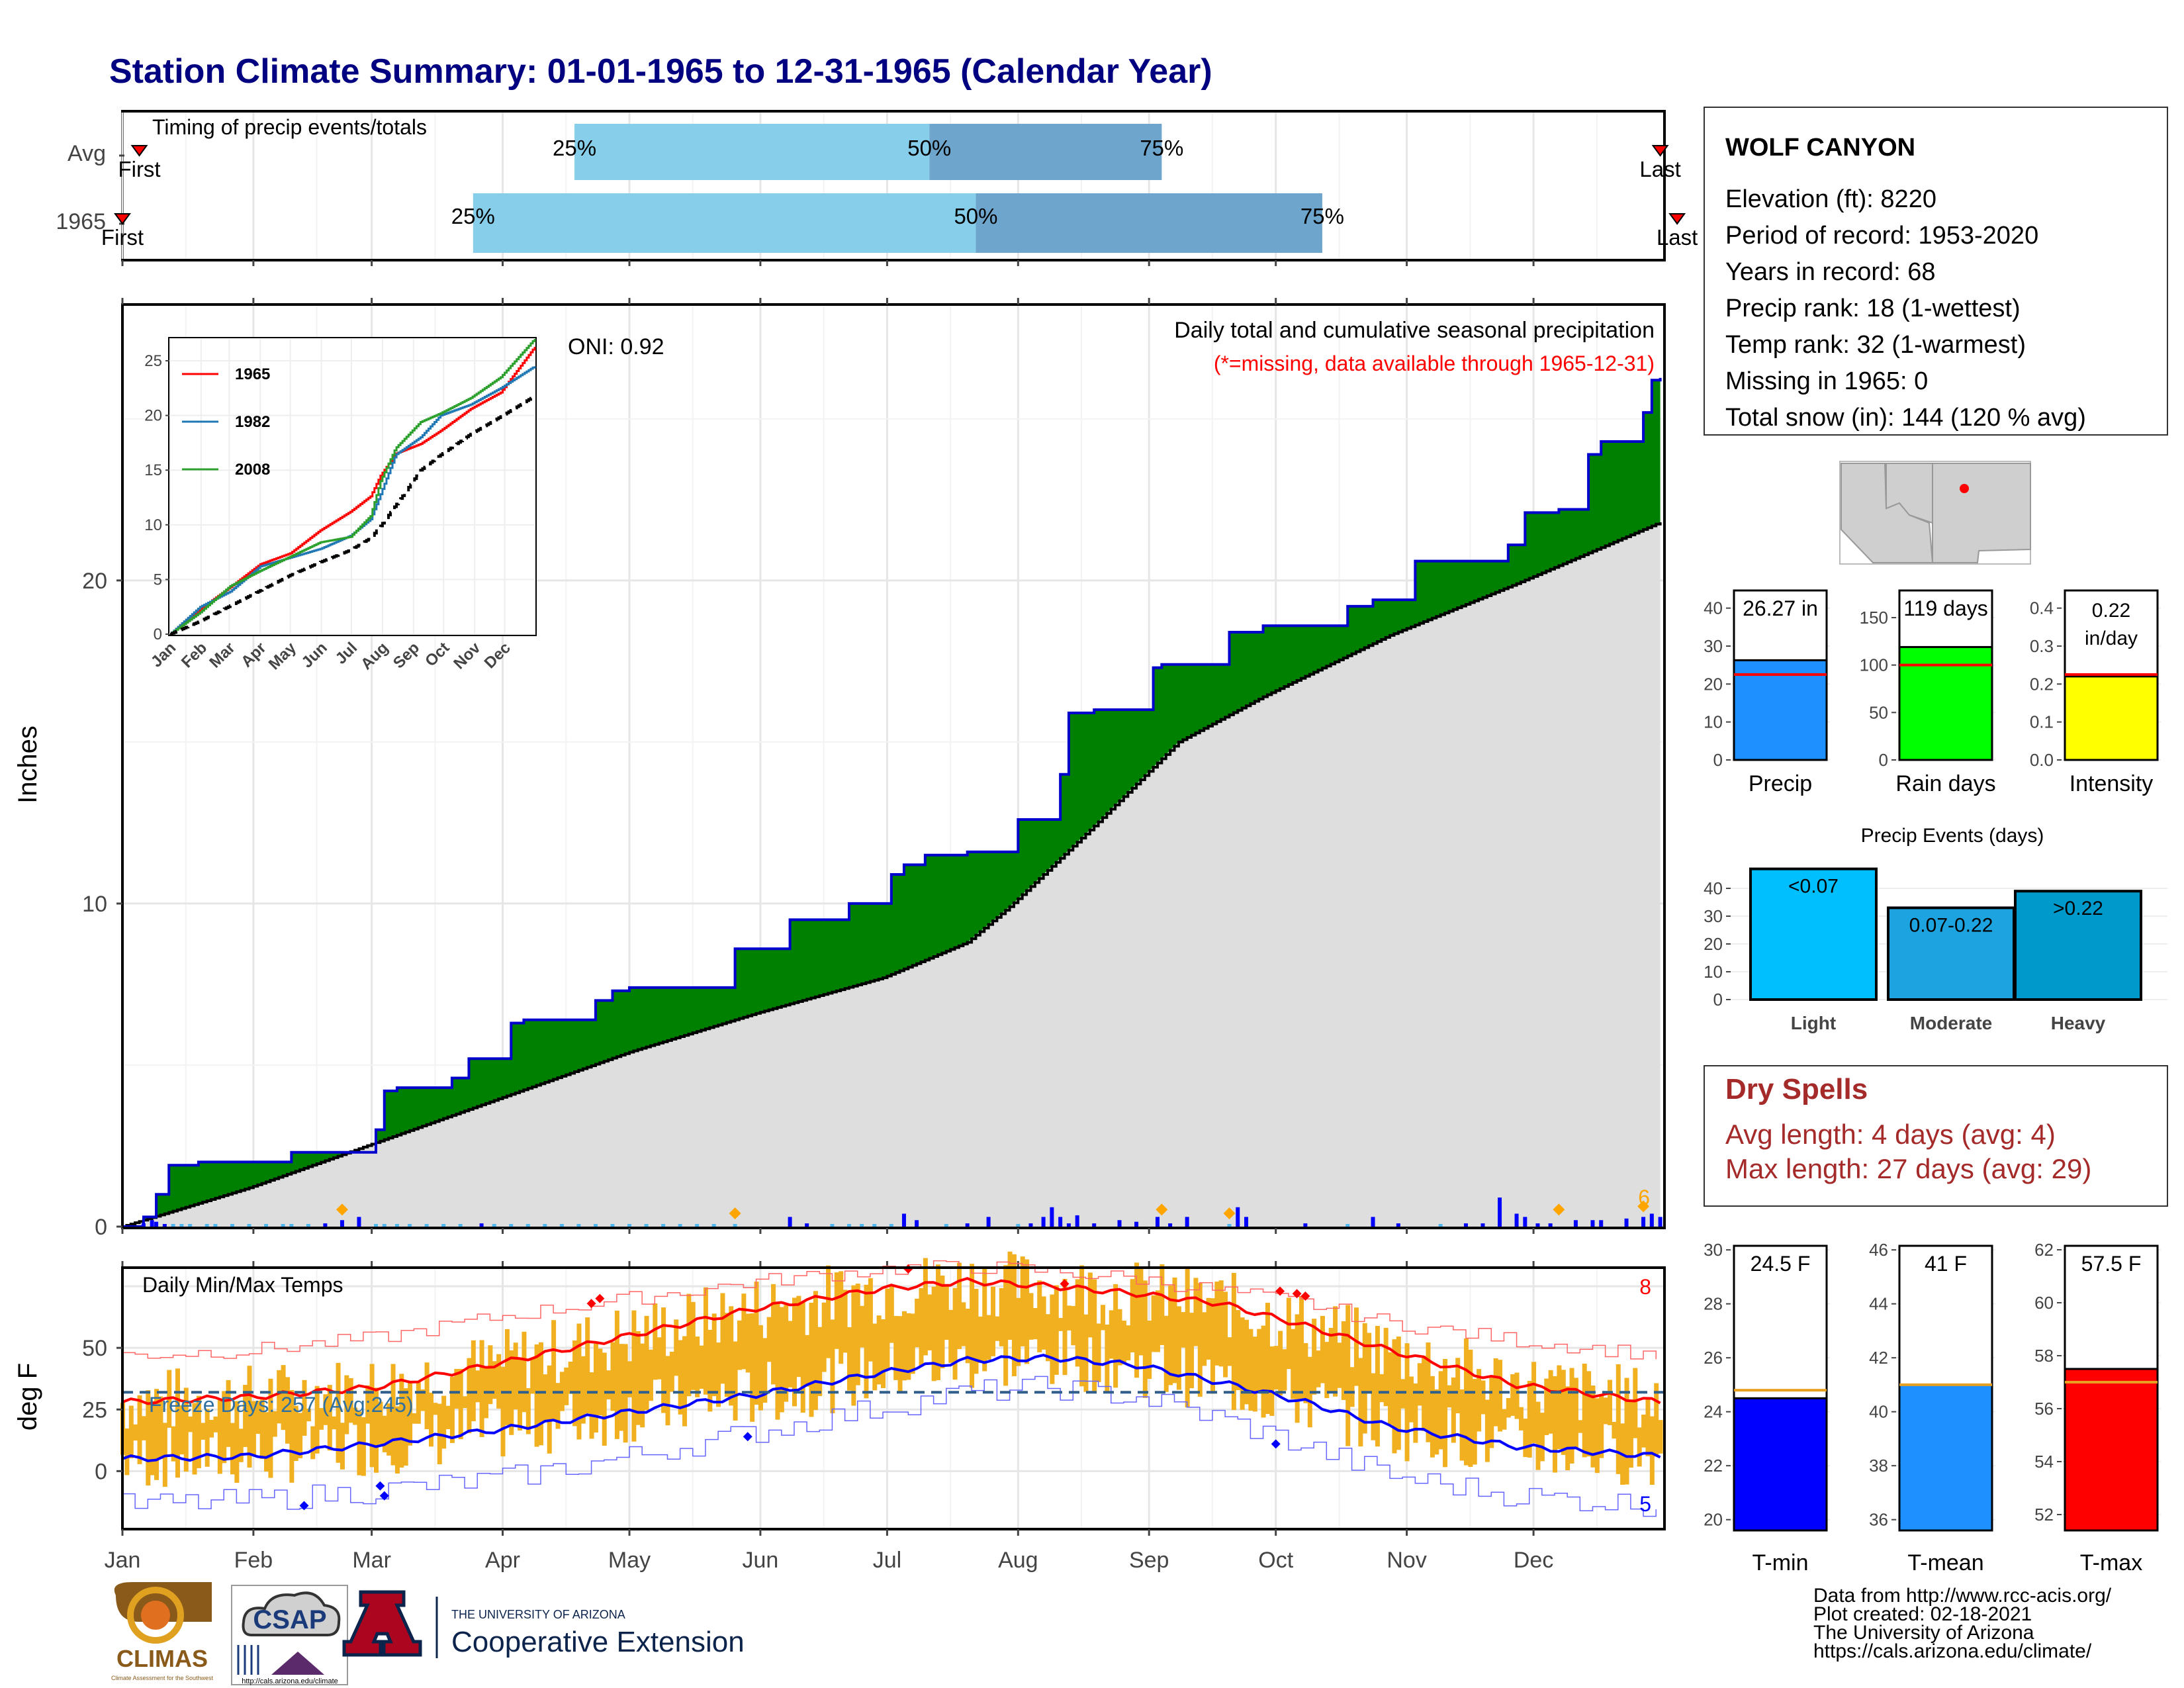 The height and width of the screenshot is (1688, 2184). Describe the element at coordinates (101, 1227) in the screenshot. I see `y-tick-label: 0` at that location.